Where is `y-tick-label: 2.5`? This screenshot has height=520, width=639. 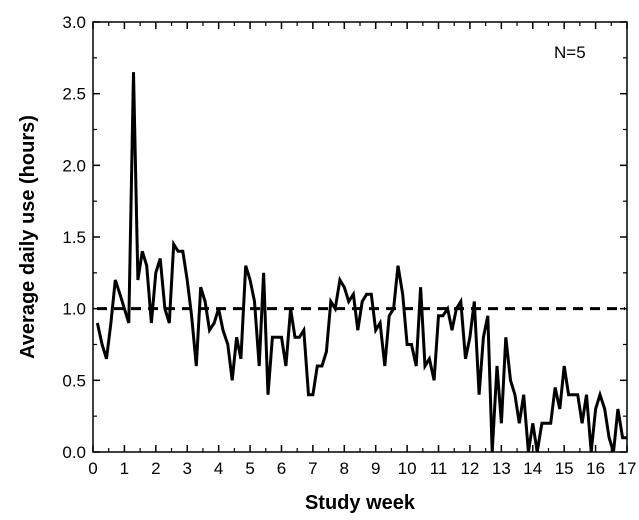 y-tick-label: 2.5 is located at coordinates (74, 94).